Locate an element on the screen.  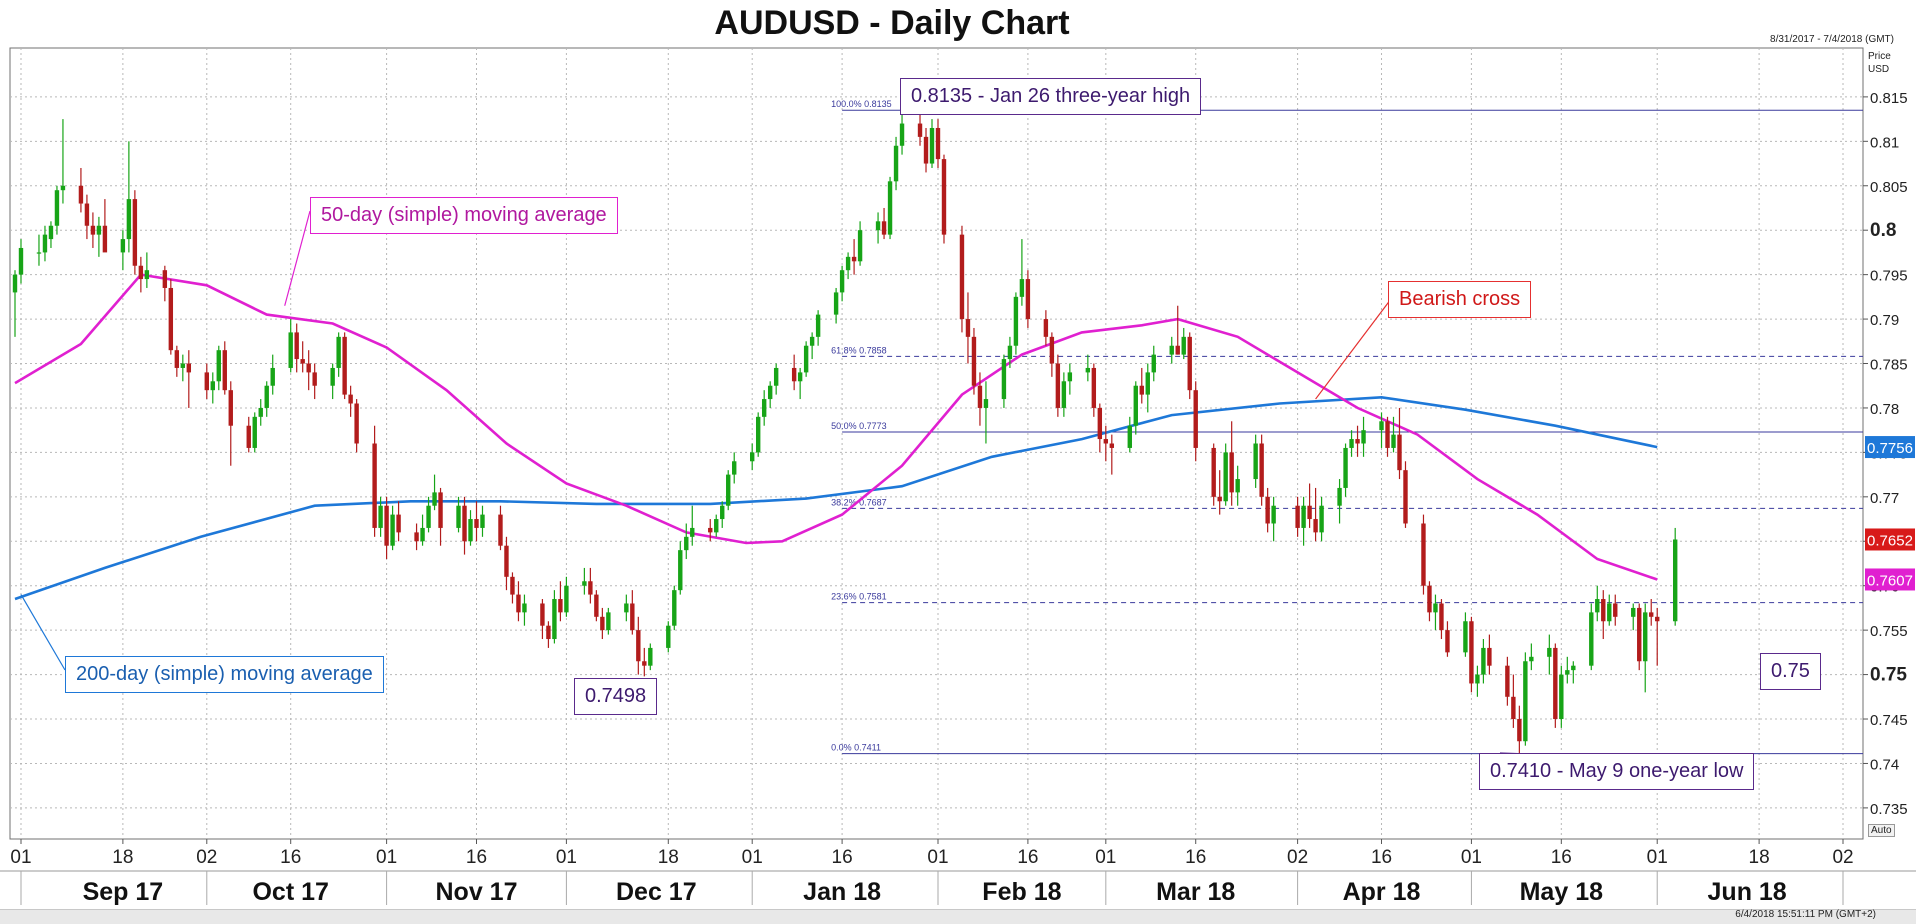
x-tick-label: 18 is located at coordinates (668, 857).